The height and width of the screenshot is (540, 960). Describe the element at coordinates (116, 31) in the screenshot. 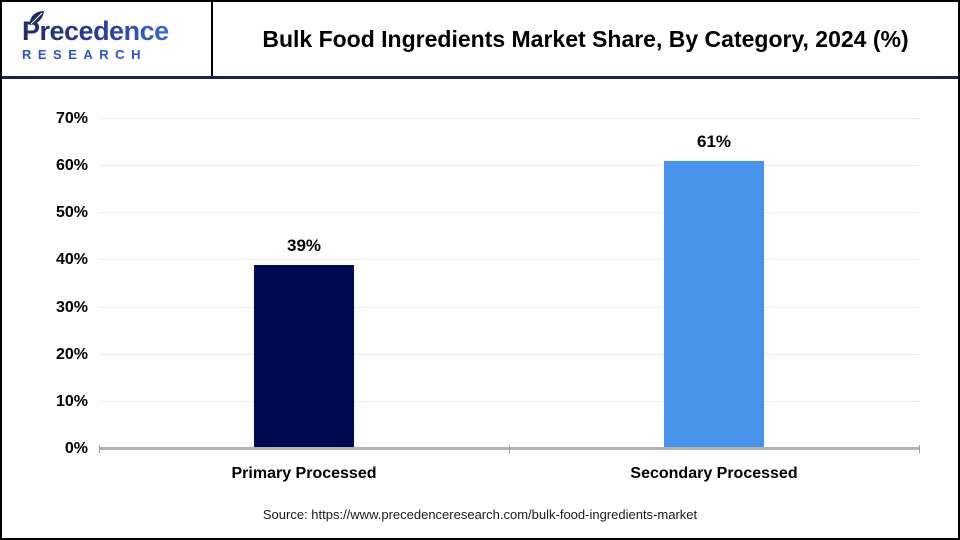

I see `brand-name: Precedence` at that location.